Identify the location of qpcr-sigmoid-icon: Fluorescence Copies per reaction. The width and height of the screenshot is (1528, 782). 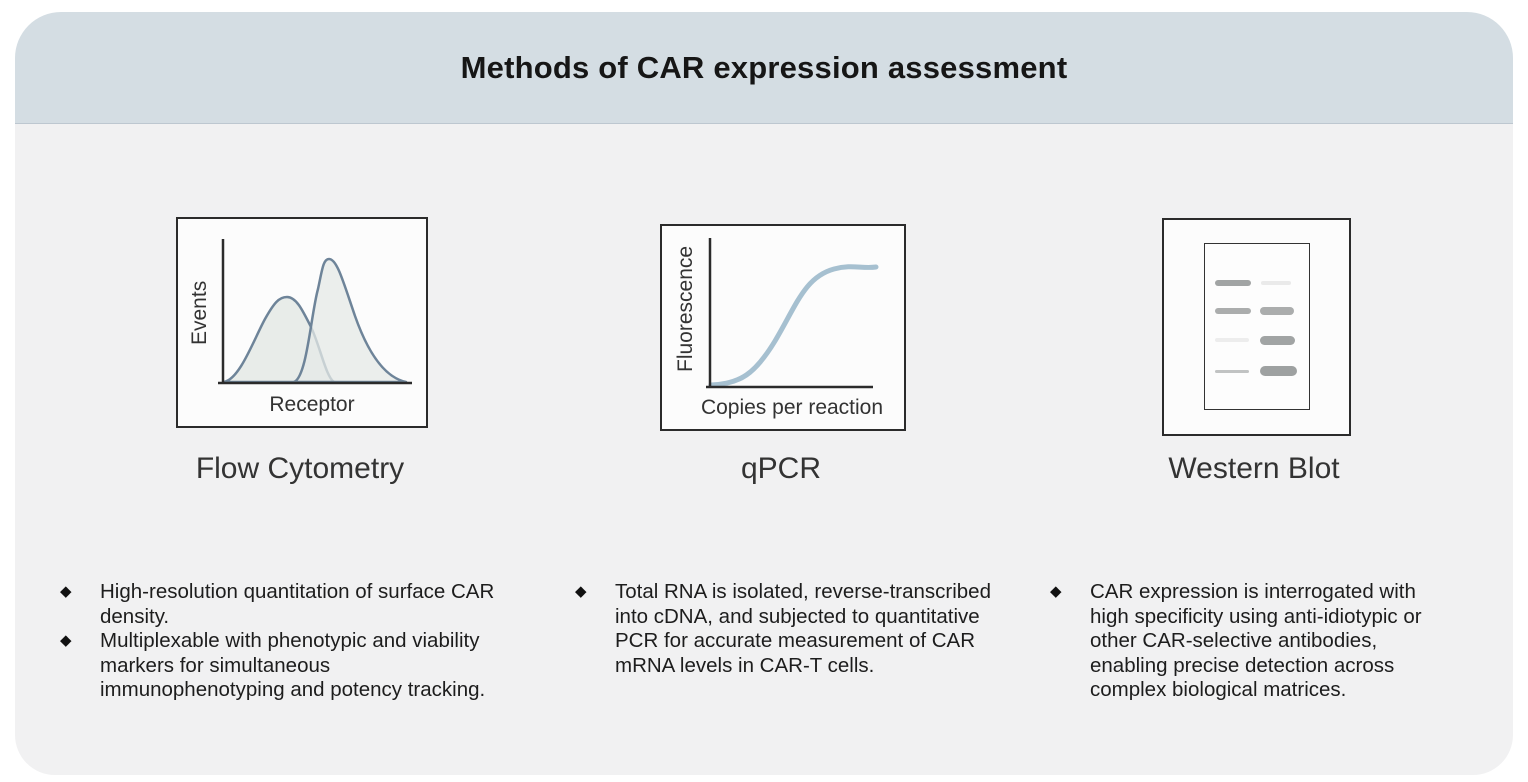
(778, 328).